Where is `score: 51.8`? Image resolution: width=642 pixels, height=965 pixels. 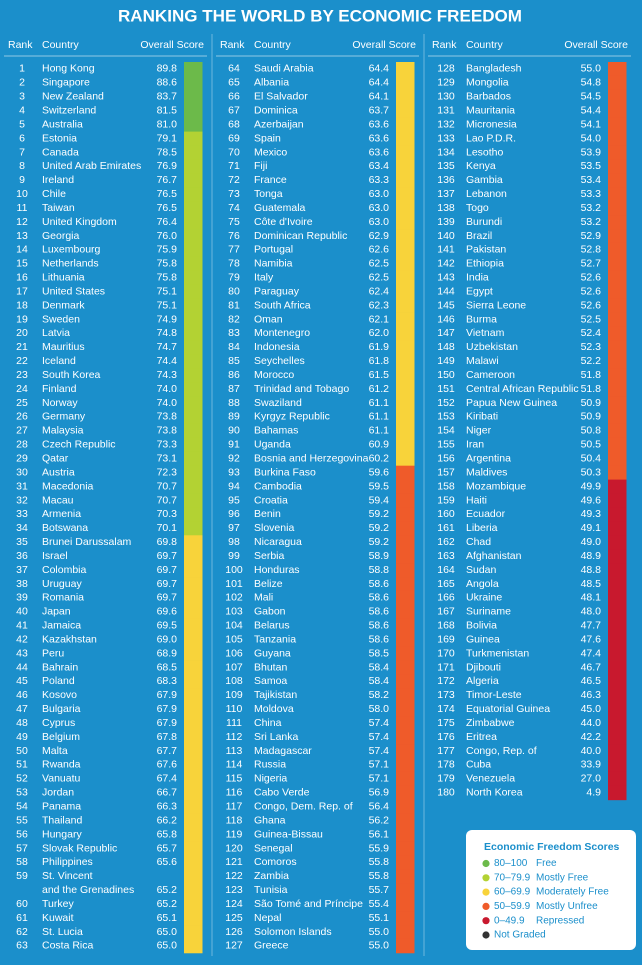
score: 51.8 is located at coordinates (591, 389).